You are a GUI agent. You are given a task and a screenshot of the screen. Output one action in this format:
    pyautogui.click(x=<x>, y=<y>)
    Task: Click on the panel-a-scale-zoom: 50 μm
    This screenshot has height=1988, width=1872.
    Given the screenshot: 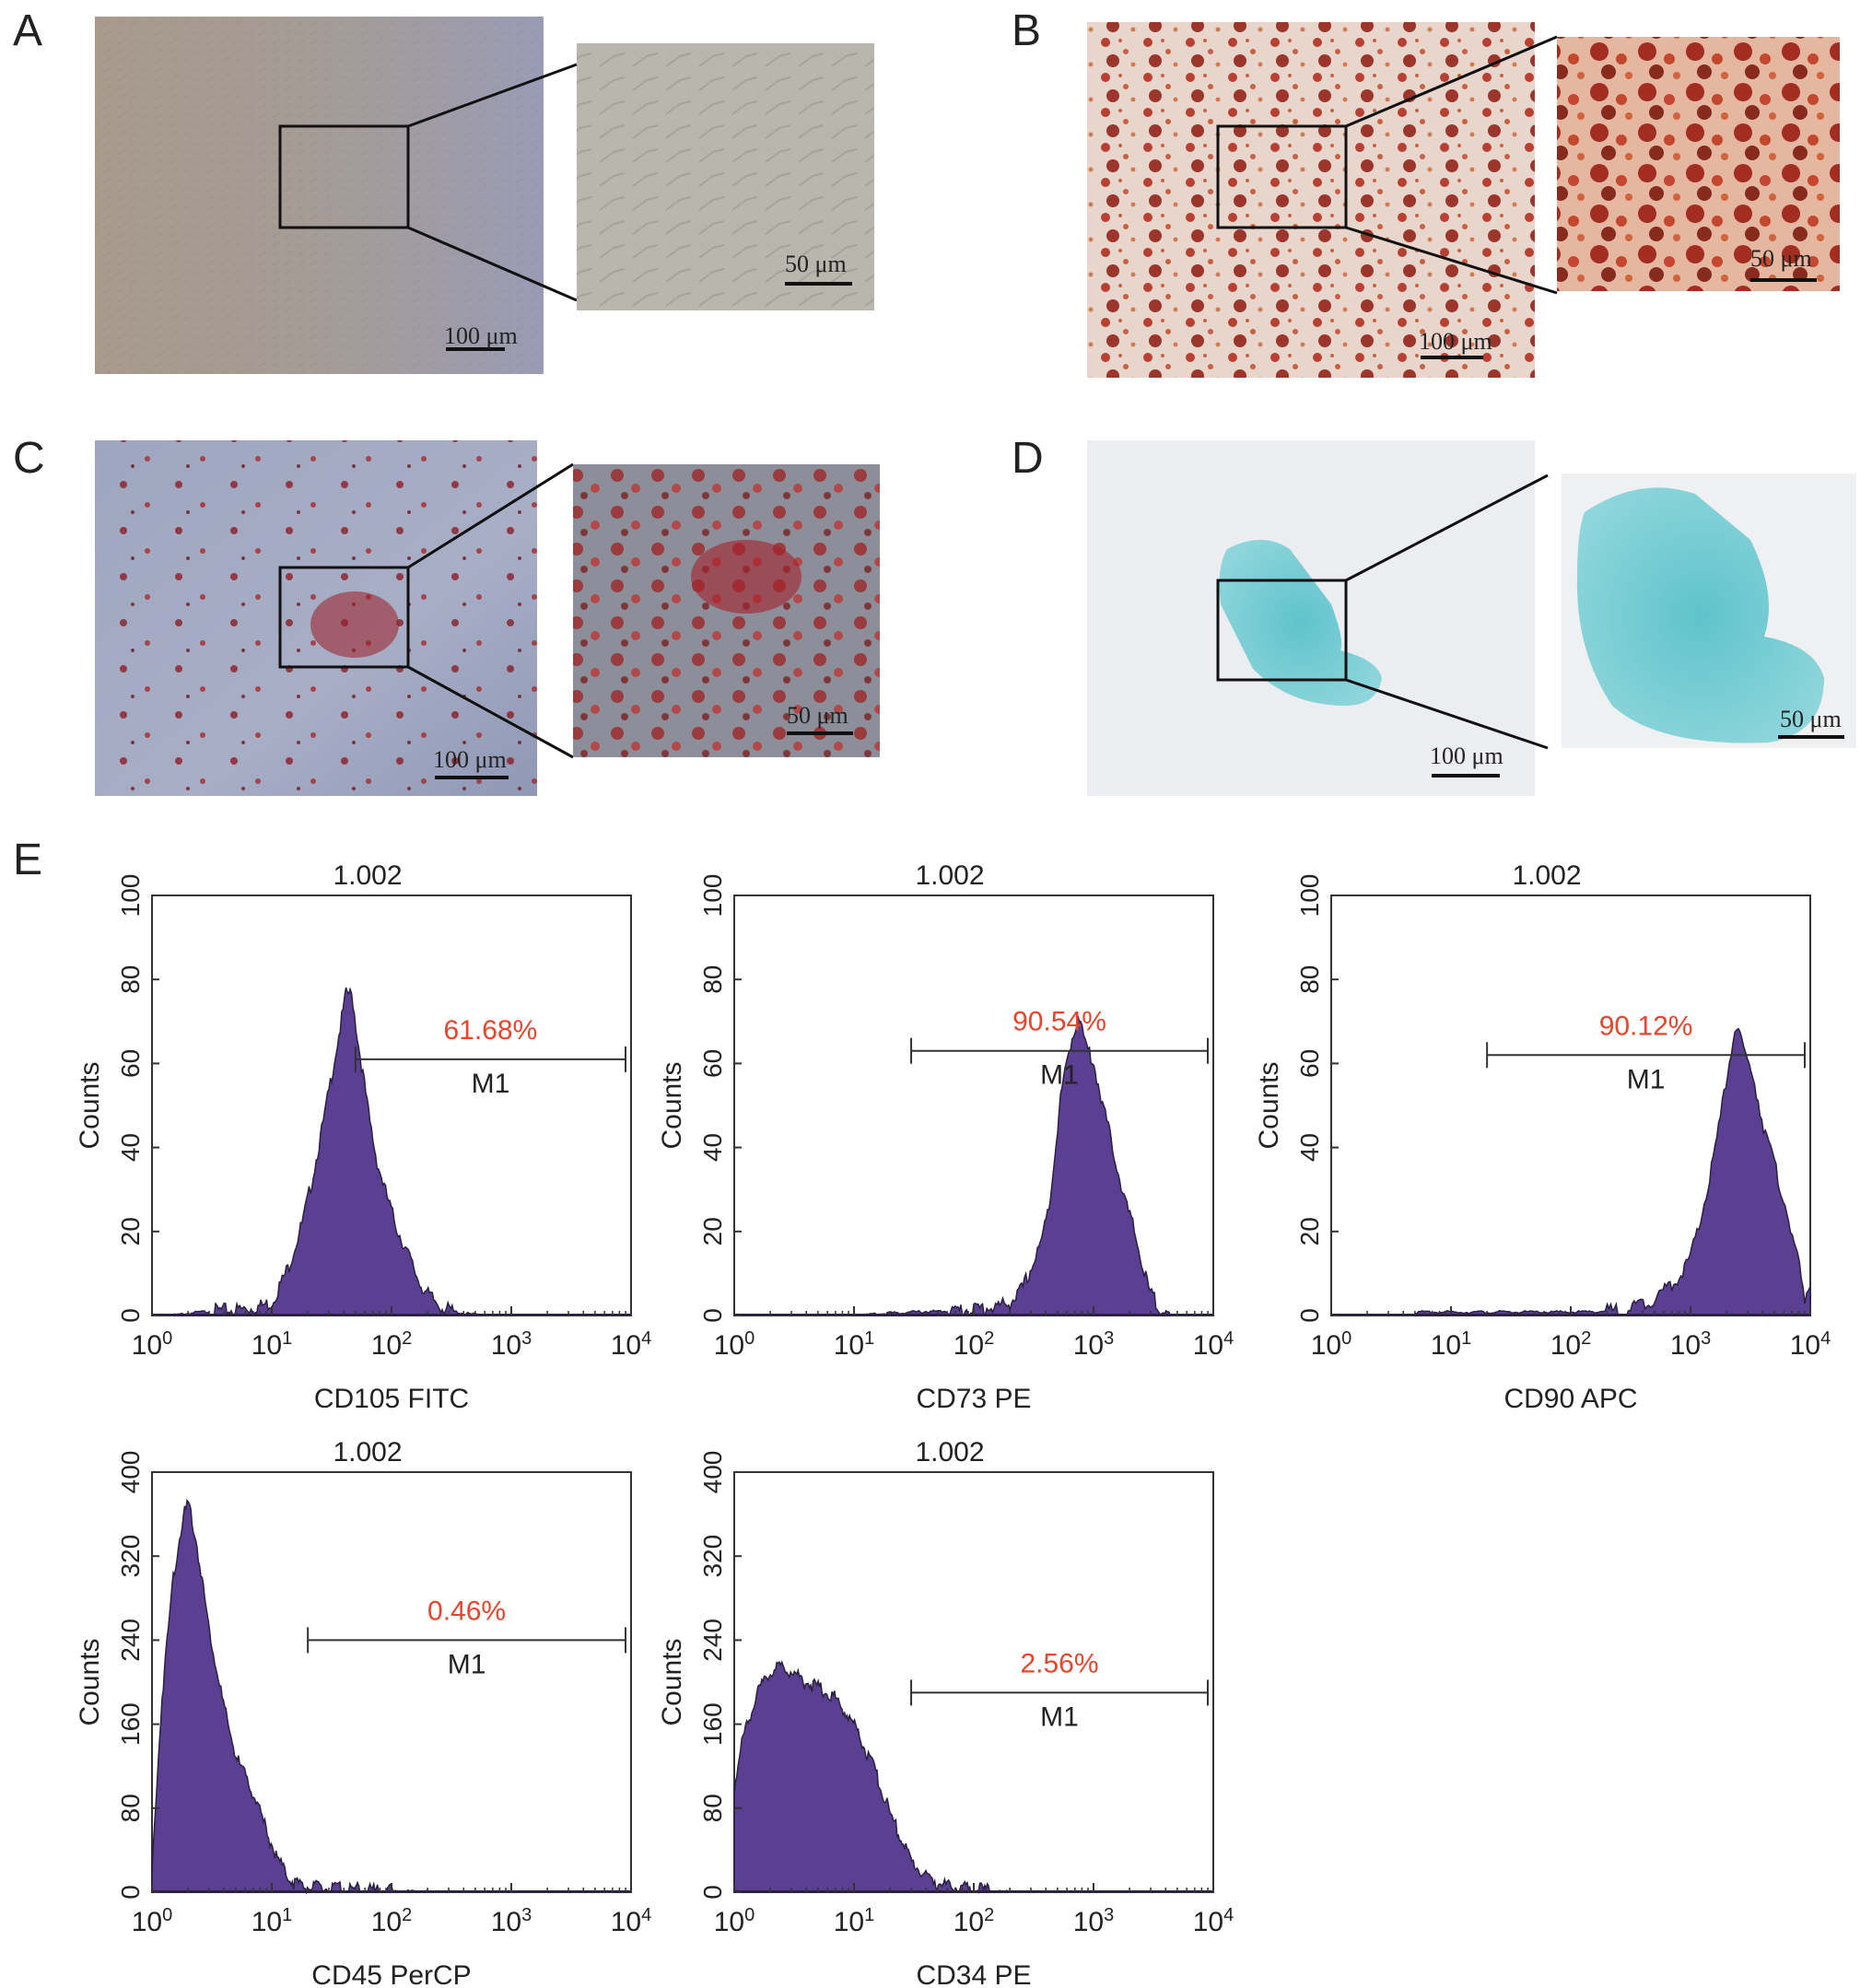 What is the action you would take?
    pyautogui.click(x=816, y=264)
    